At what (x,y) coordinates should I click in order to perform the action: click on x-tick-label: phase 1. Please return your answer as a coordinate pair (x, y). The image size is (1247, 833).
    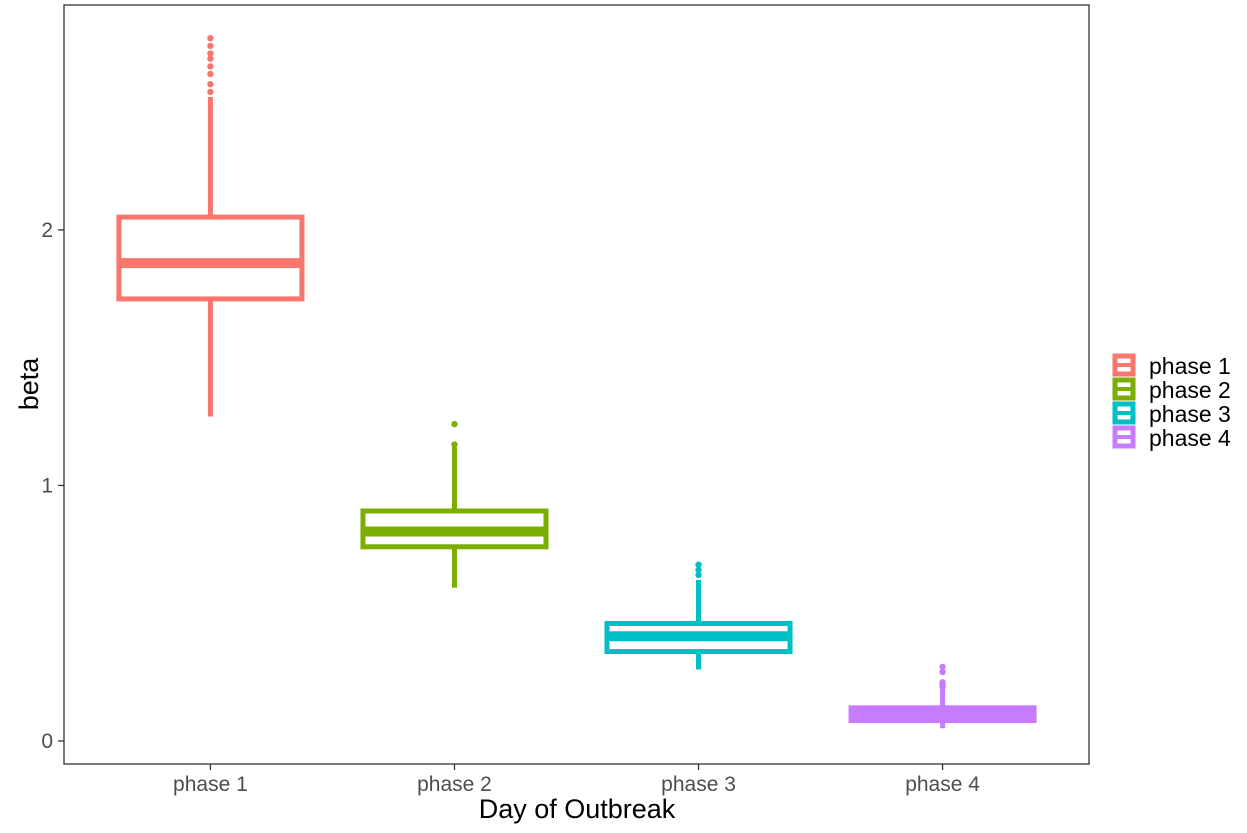
    Looking at the image, I should click on (210, 784).